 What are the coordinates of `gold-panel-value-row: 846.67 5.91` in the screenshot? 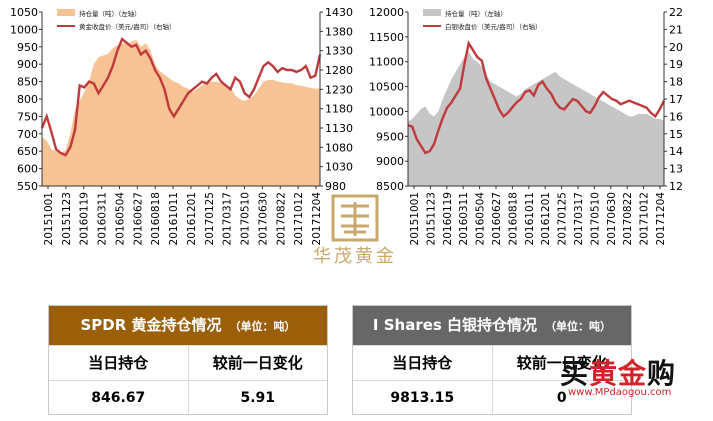 It's located at (188, 397).